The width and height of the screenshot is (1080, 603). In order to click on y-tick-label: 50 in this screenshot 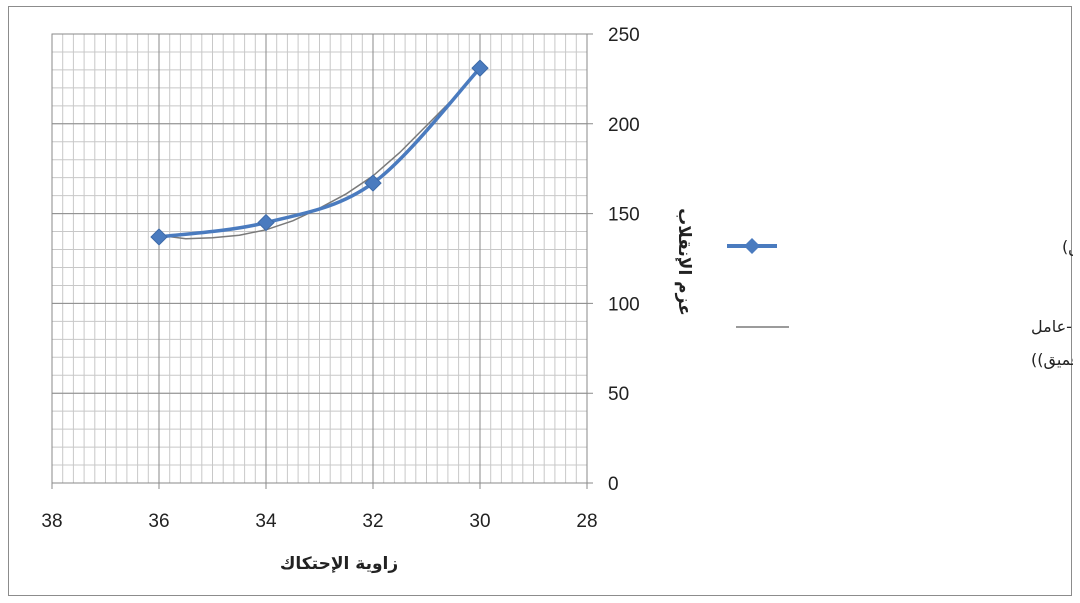, I will do `click(618, 394)`.